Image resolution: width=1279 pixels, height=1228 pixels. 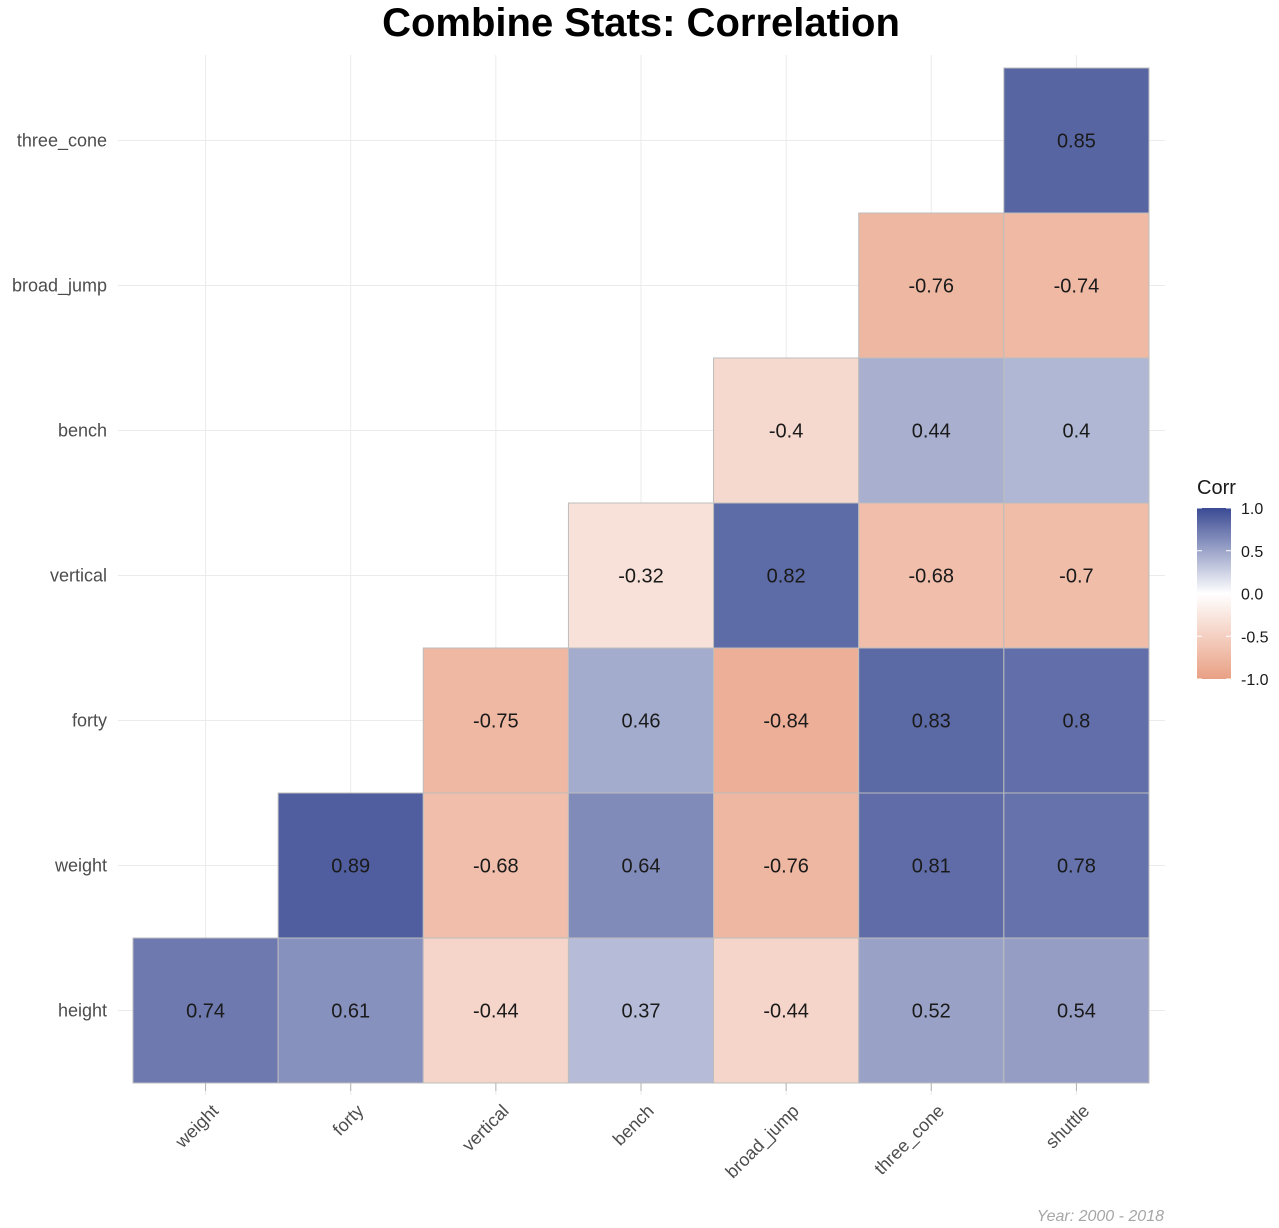 What do you see at coordinates (1252, 595) in the screenshot?
I see `legend-tick-label: 0.0` at bounding box center [1252, 595].